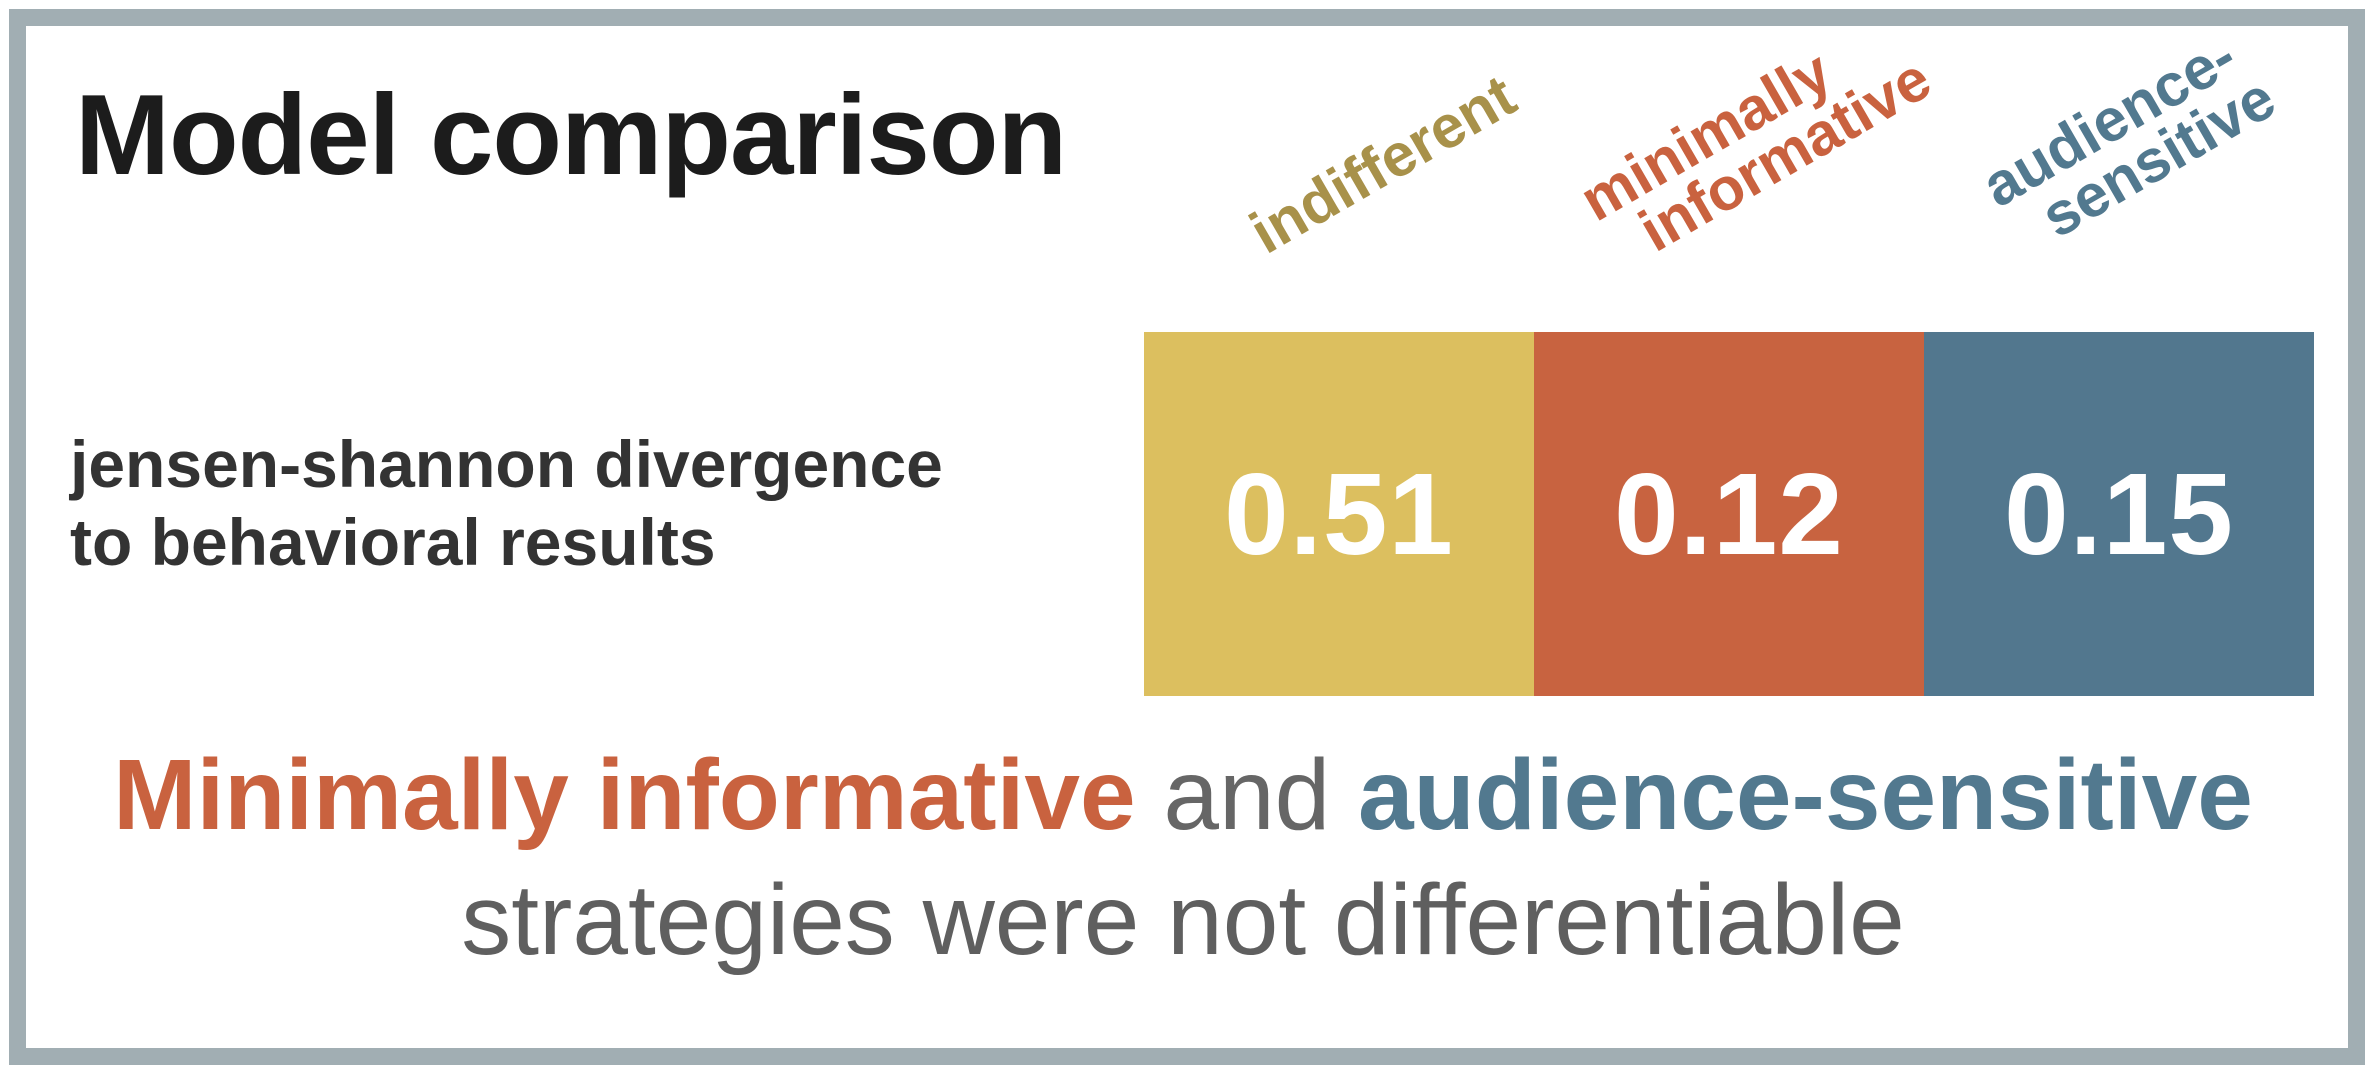 Image resolution: width=2366 pixels, height=1072 pixels. What do you see at coordinates (1247, 795) in the screenshot?
I see `conclusion-connector: and` at bounding box center [1247, 795].